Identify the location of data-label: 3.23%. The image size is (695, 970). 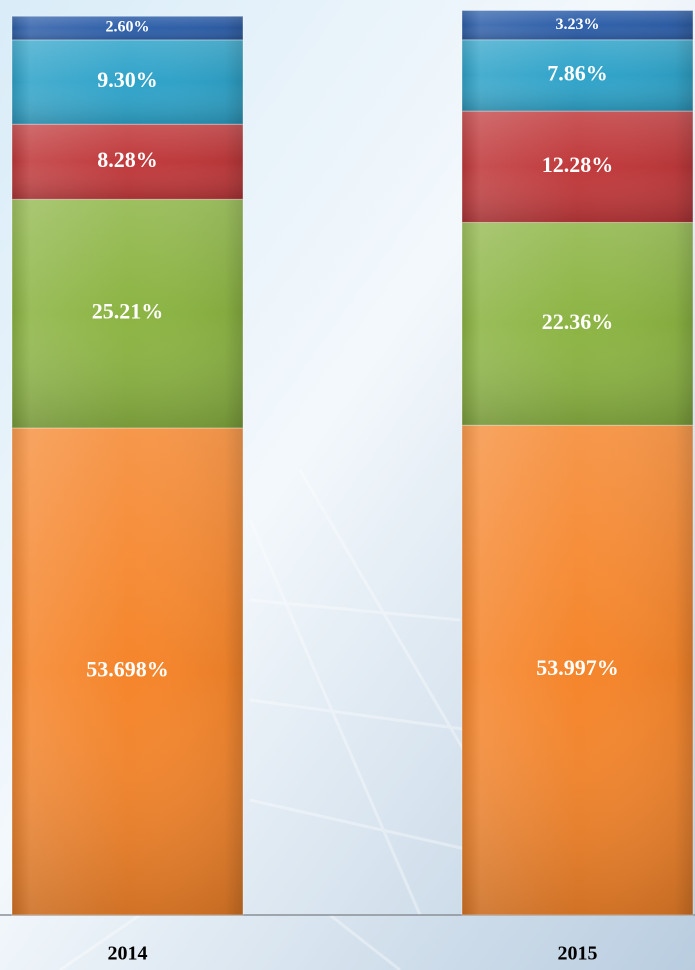
(578, 24).